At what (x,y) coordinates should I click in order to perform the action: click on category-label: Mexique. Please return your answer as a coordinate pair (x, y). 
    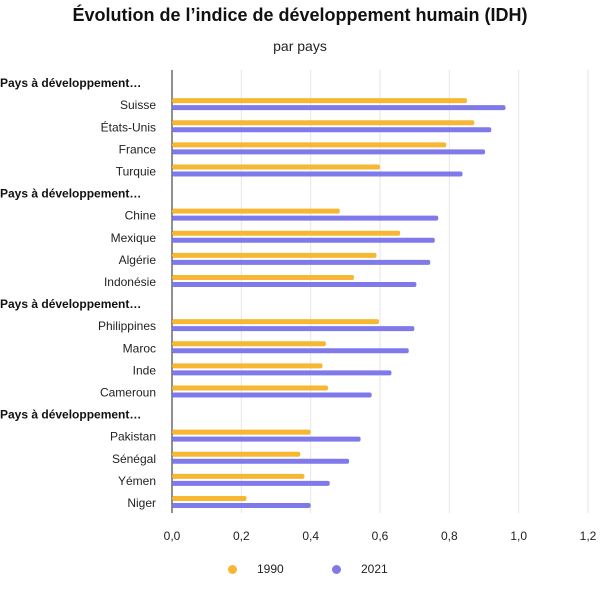
    Looking at the image, I should click on (134, 238).